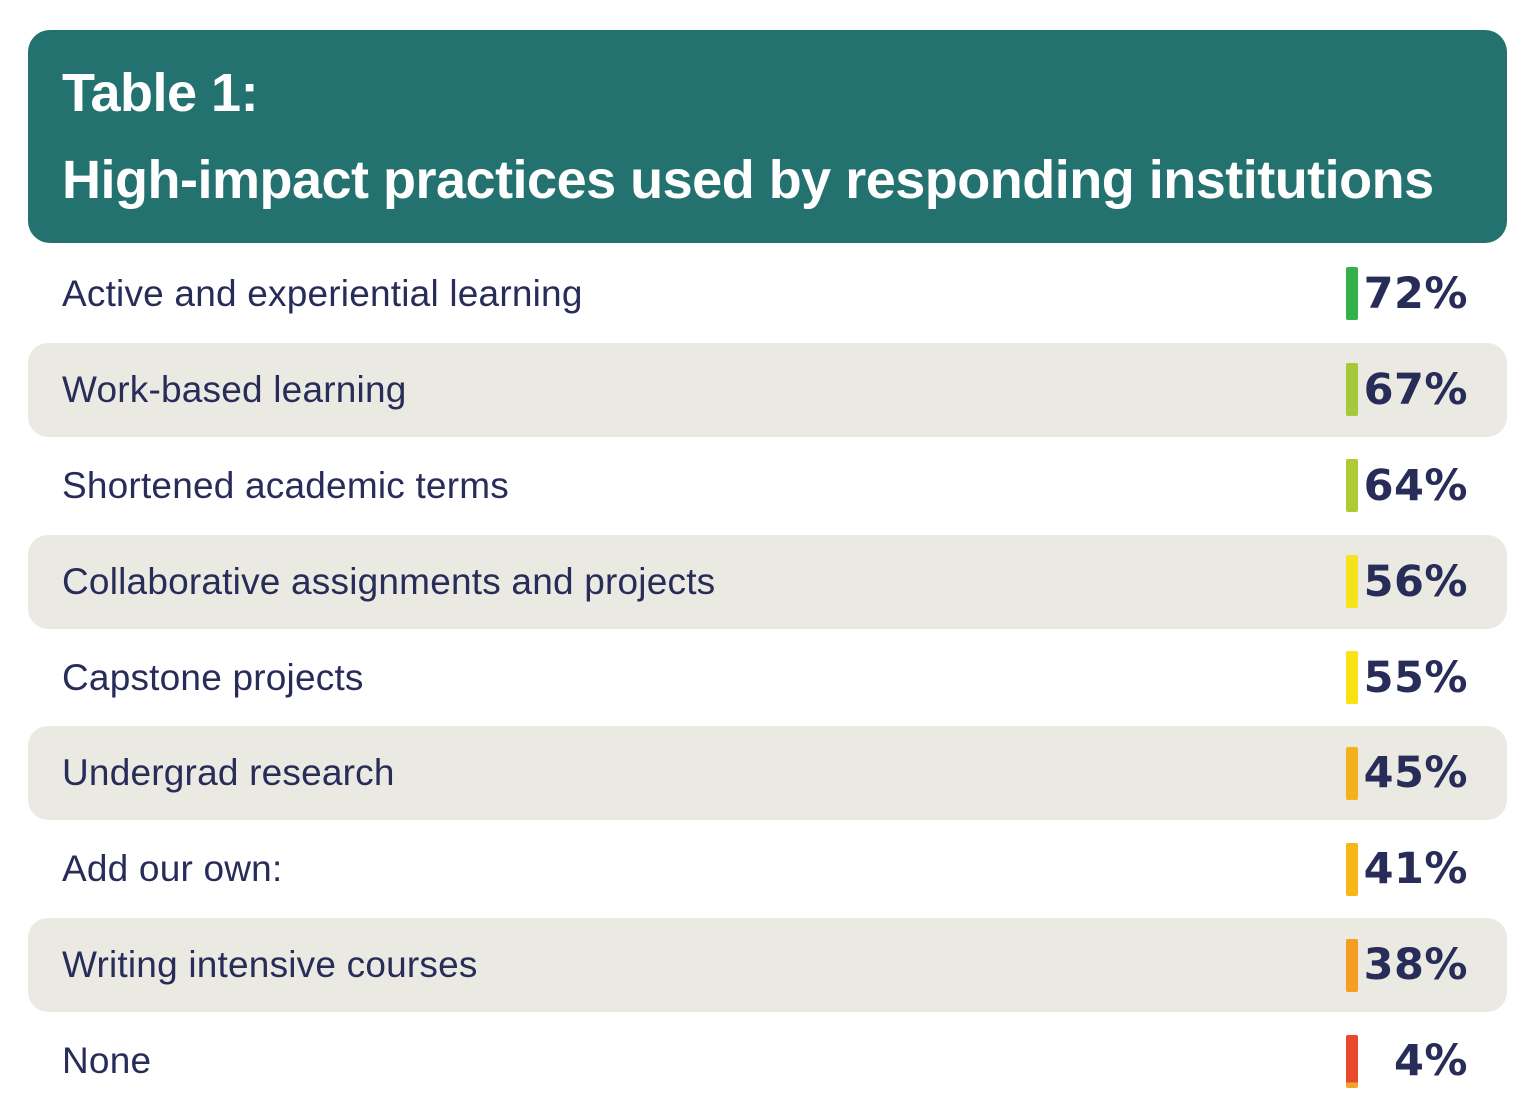  I want to click on practice-label: Work-based learning, so click(234, 389).